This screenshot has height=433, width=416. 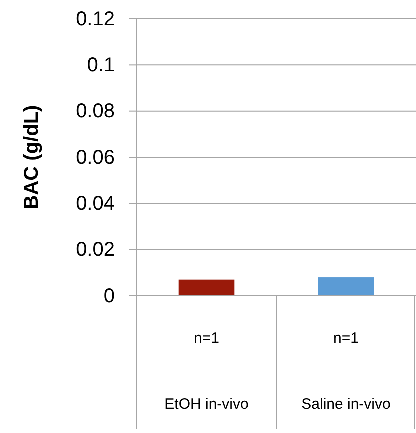 What do you see at coordinates (101, 65) in the screenshot?
I see `y-tick-label: 0.1` at bounding box center [101, 65].